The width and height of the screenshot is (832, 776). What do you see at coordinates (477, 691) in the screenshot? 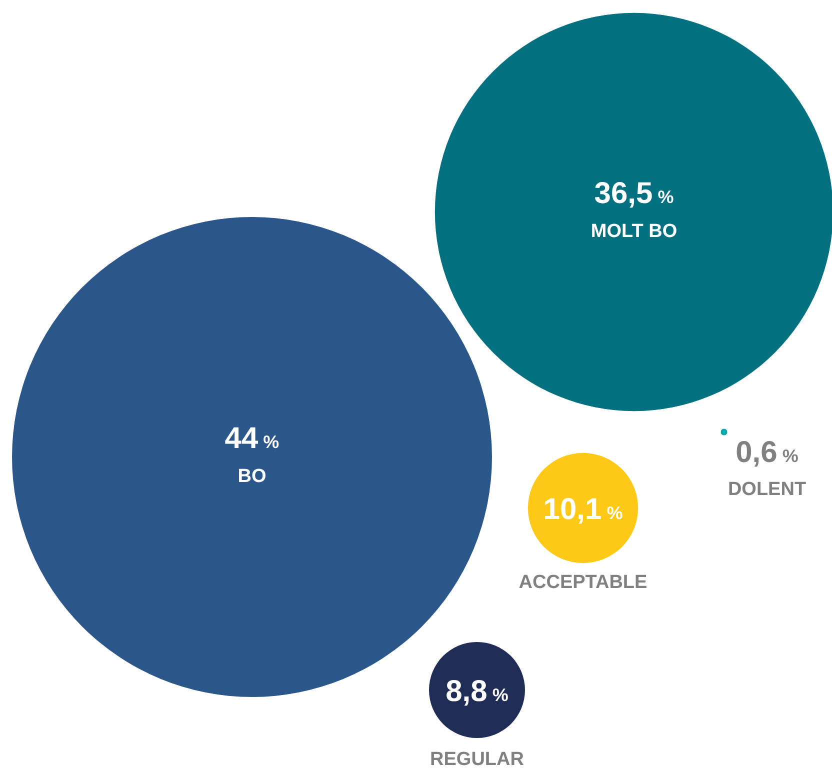
I see `data-label: 8,8 %` at bounding box center [477, 691].